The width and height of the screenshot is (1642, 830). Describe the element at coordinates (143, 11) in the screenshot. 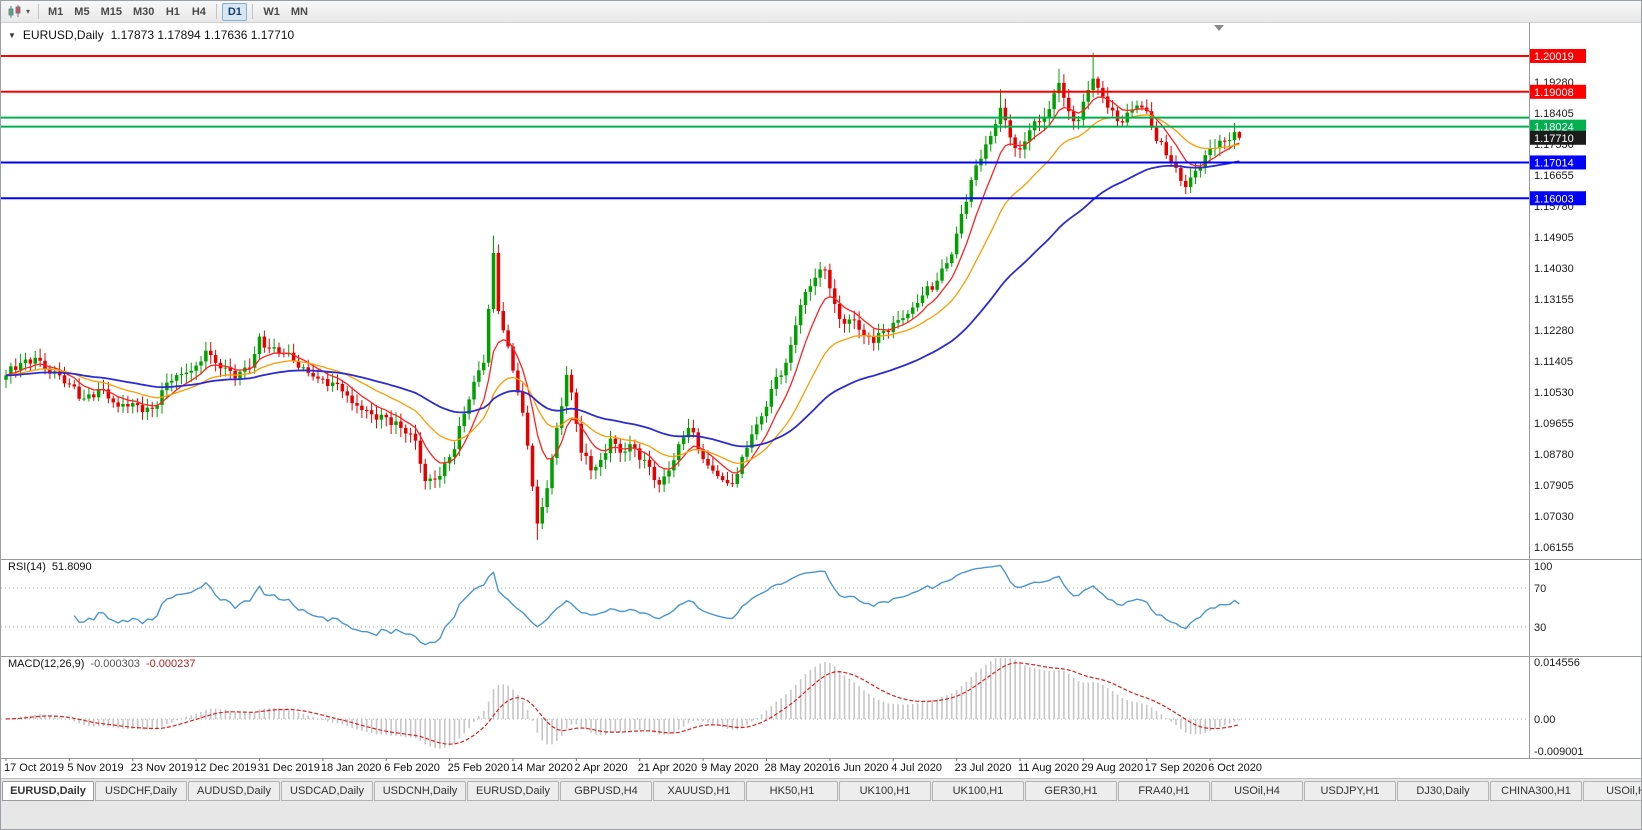

I see `timeframe-button-m30: M30` at that location.